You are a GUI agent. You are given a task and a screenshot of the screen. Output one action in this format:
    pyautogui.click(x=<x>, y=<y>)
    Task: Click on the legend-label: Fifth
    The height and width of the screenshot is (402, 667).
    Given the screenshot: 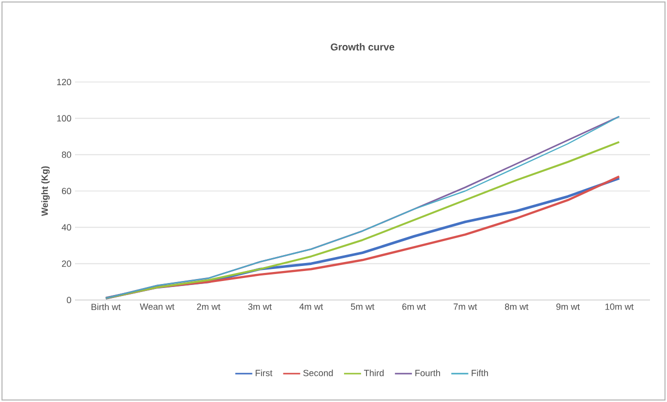 What is the action you would take?
    pyautogui.click(x=480, y=373)
    